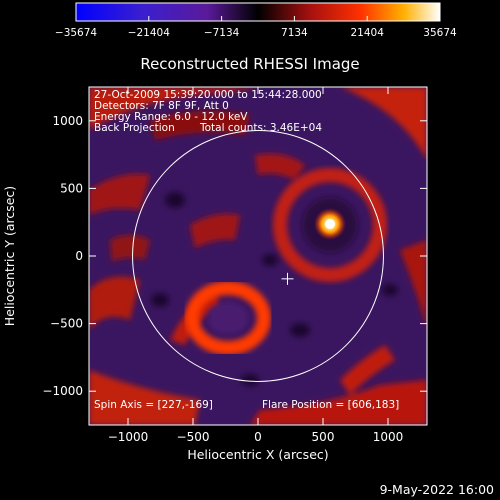  What do you see at coordinates (9, 256) in the screenshot?
I see `y-axis-label: Heliocentric Y (arcsec)` at bounding box center [9, 256].